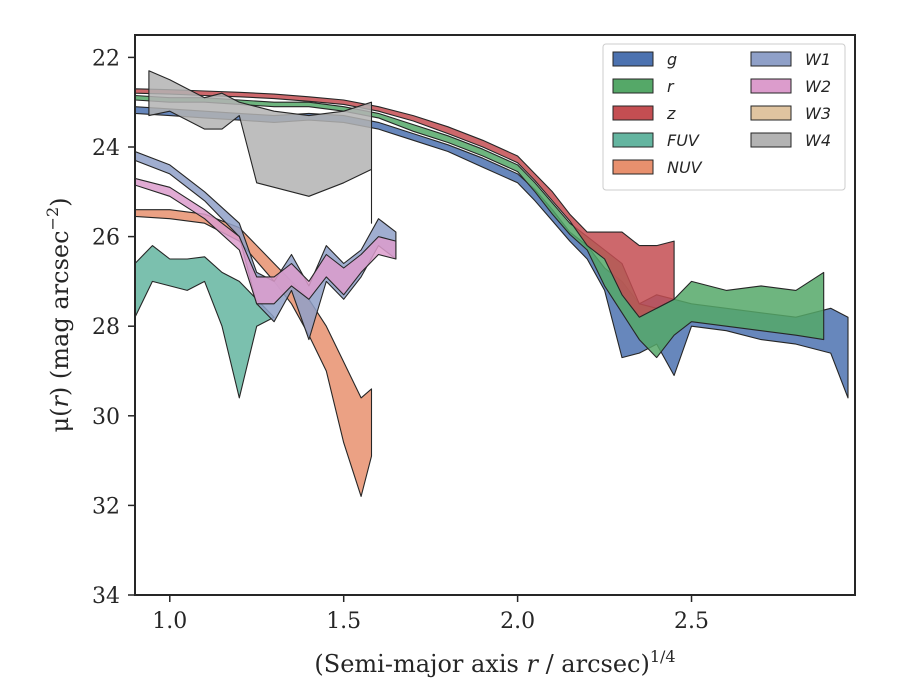  Describe the element at coordinates (106, 58) in the screenshot. I see `y-tick-label: 22` at that location.